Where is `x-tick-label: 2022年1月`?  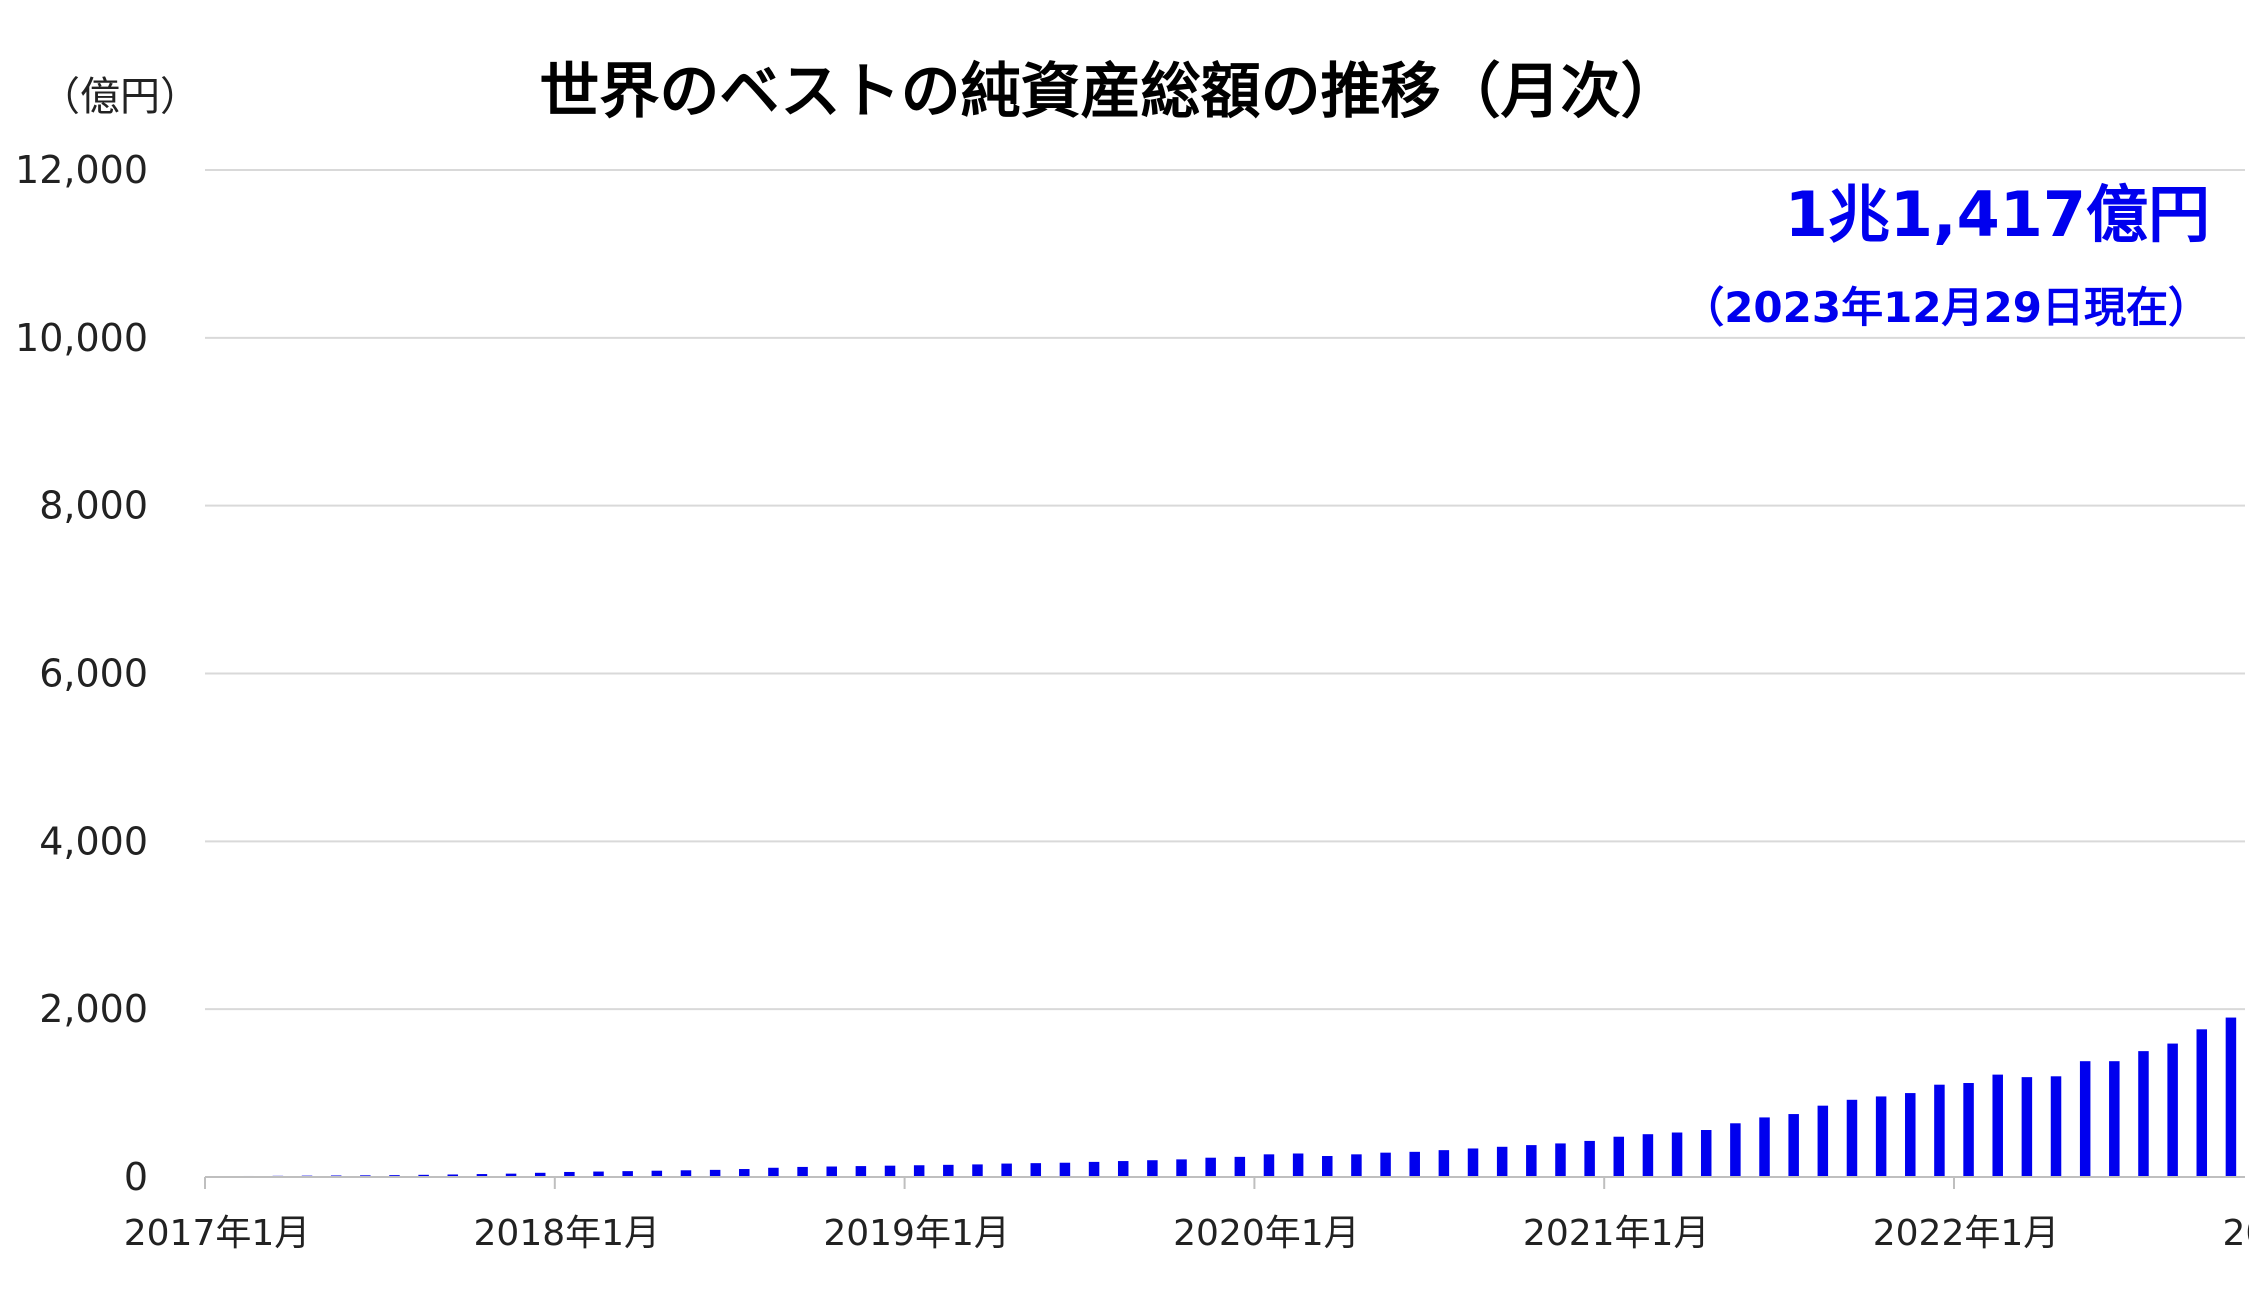 x-tick-label: 2022年1月 is located at coordinates (1966, 1233).